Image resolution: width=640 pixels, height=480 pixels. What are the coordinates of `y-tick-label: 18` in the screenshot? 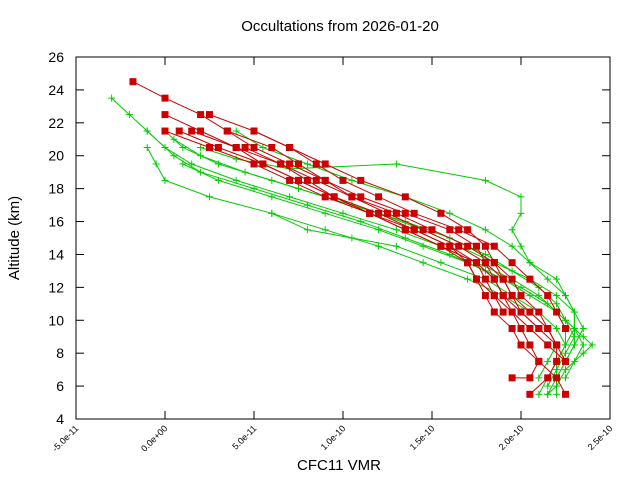 It's located at (56, 189).